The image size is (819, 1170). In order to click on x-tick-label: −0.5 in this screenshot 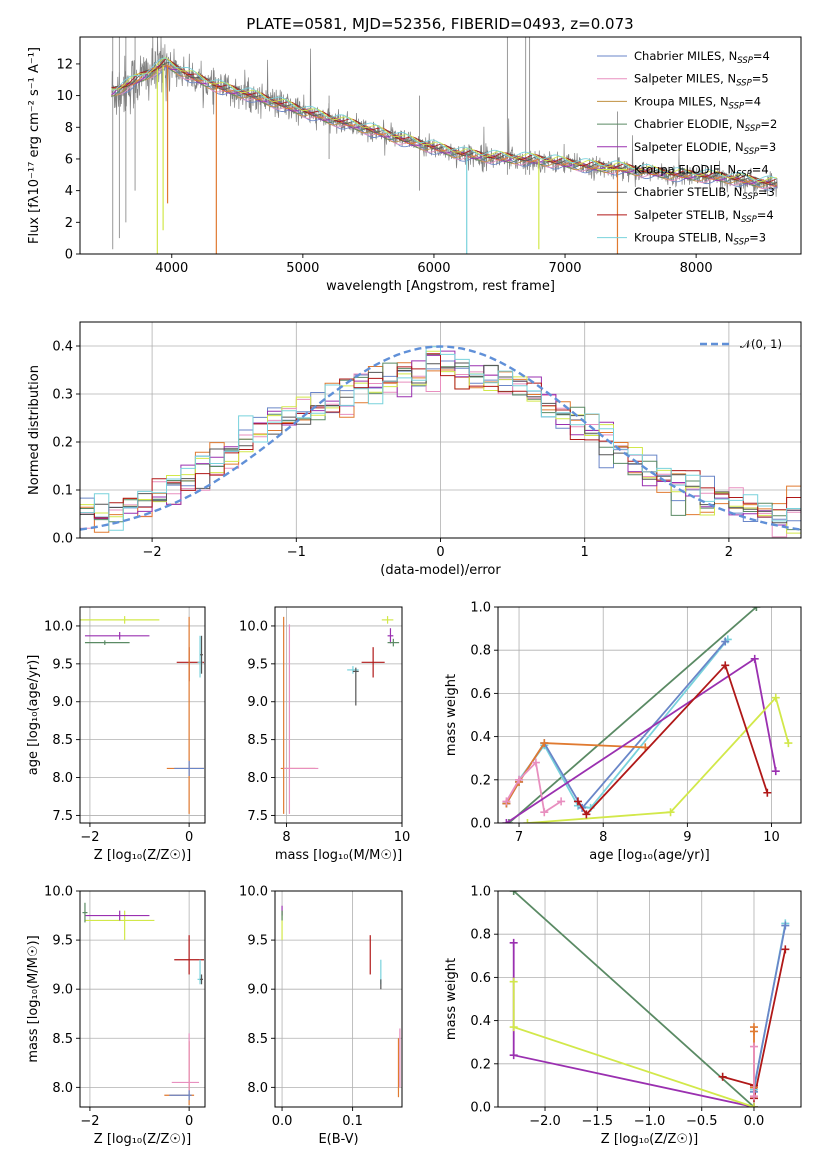, I will do `click(702, 1121)`.